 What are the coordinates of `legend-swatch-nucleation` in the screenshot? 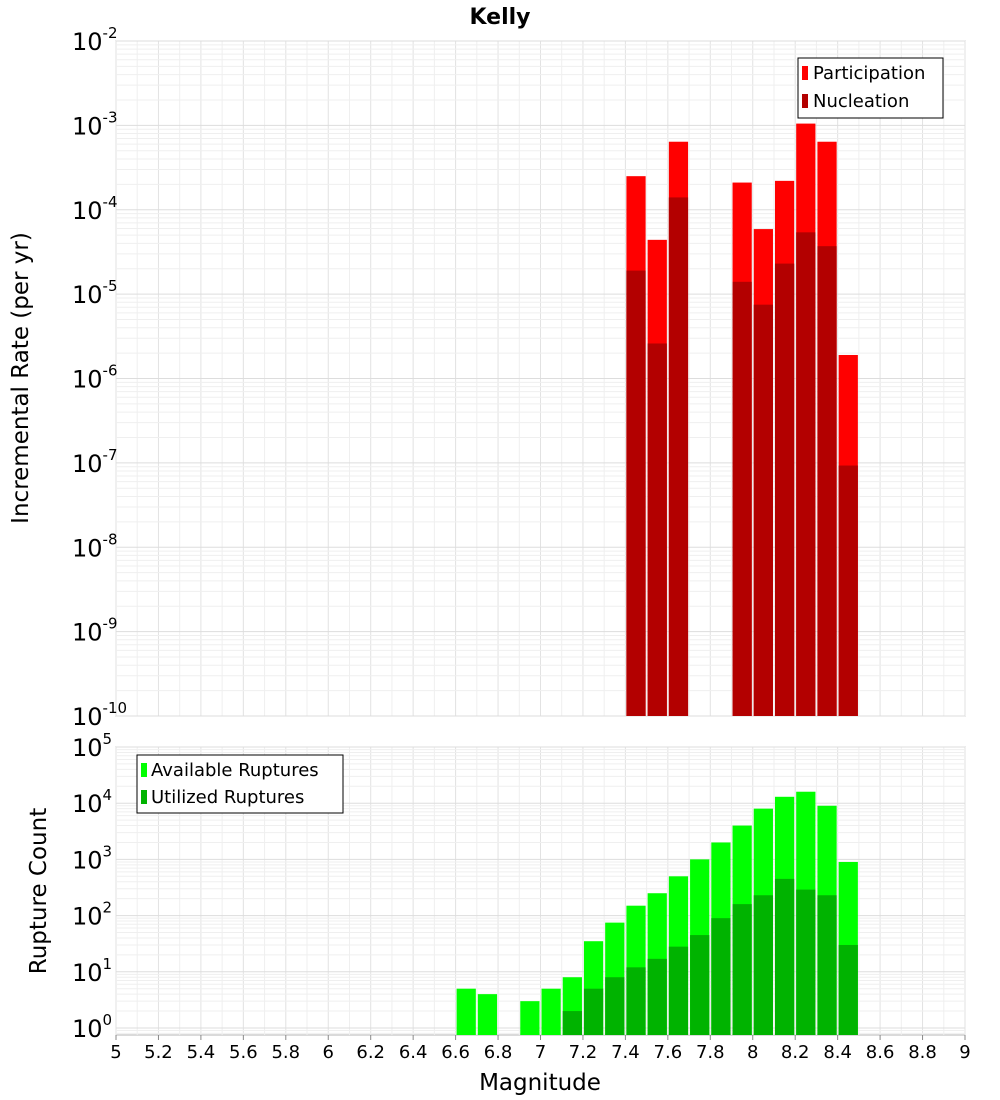 It's located at (805, 101).